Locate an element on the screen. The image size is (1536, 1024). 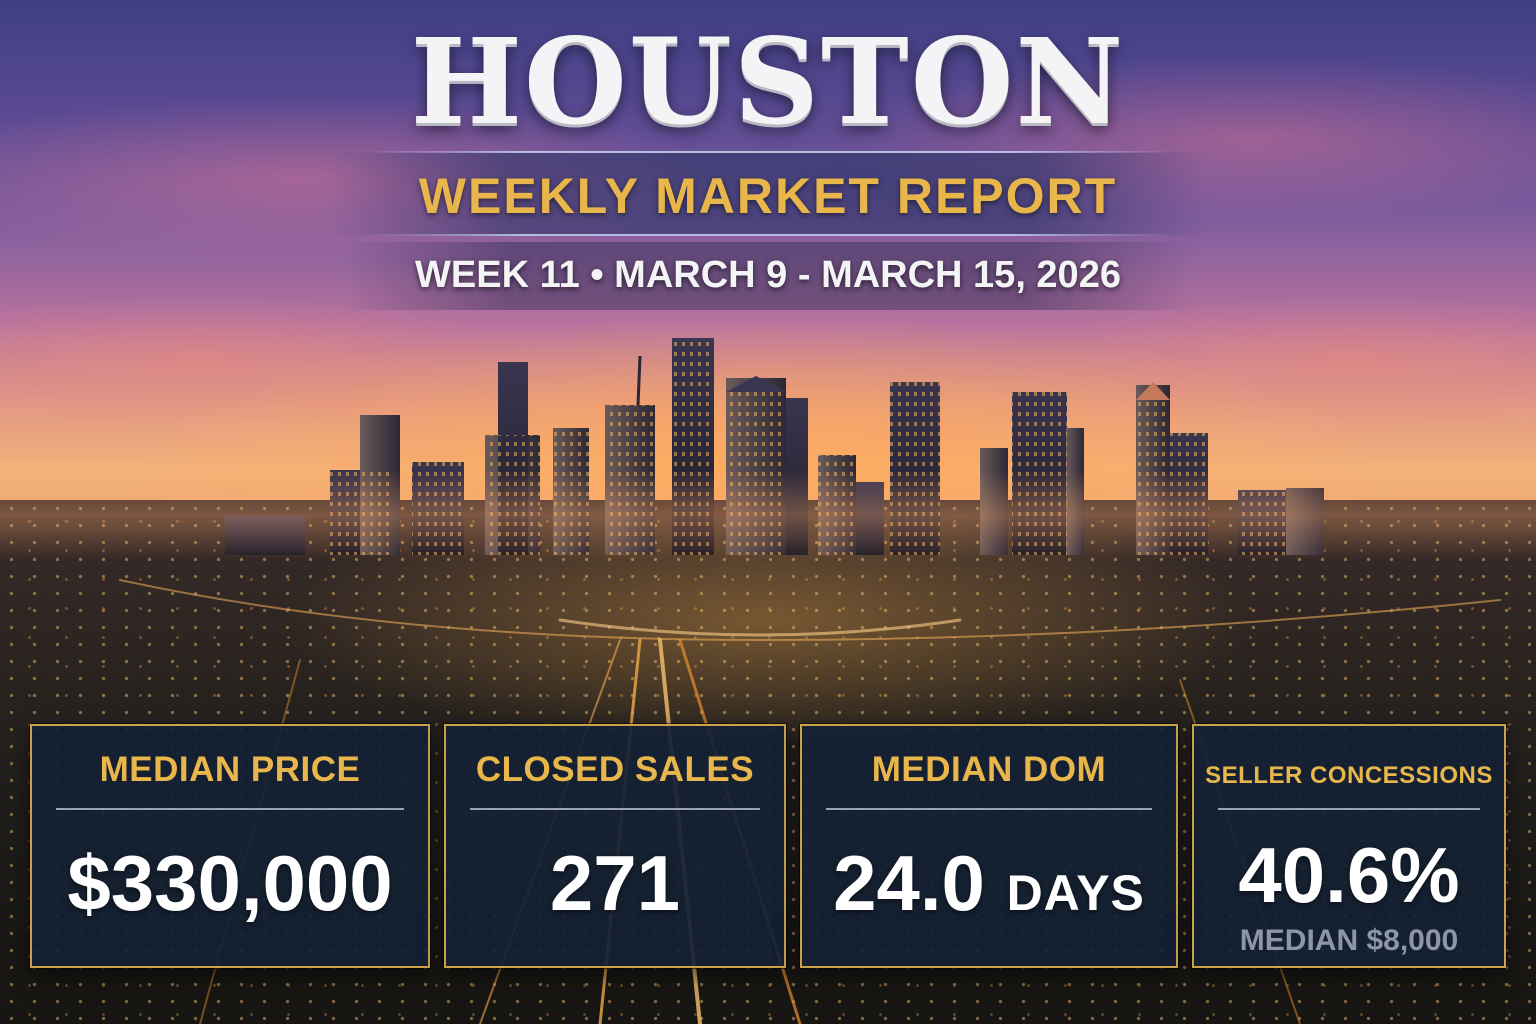
stat-label: SELLER CONCESSIONS is located at coordinates (1349, 775).